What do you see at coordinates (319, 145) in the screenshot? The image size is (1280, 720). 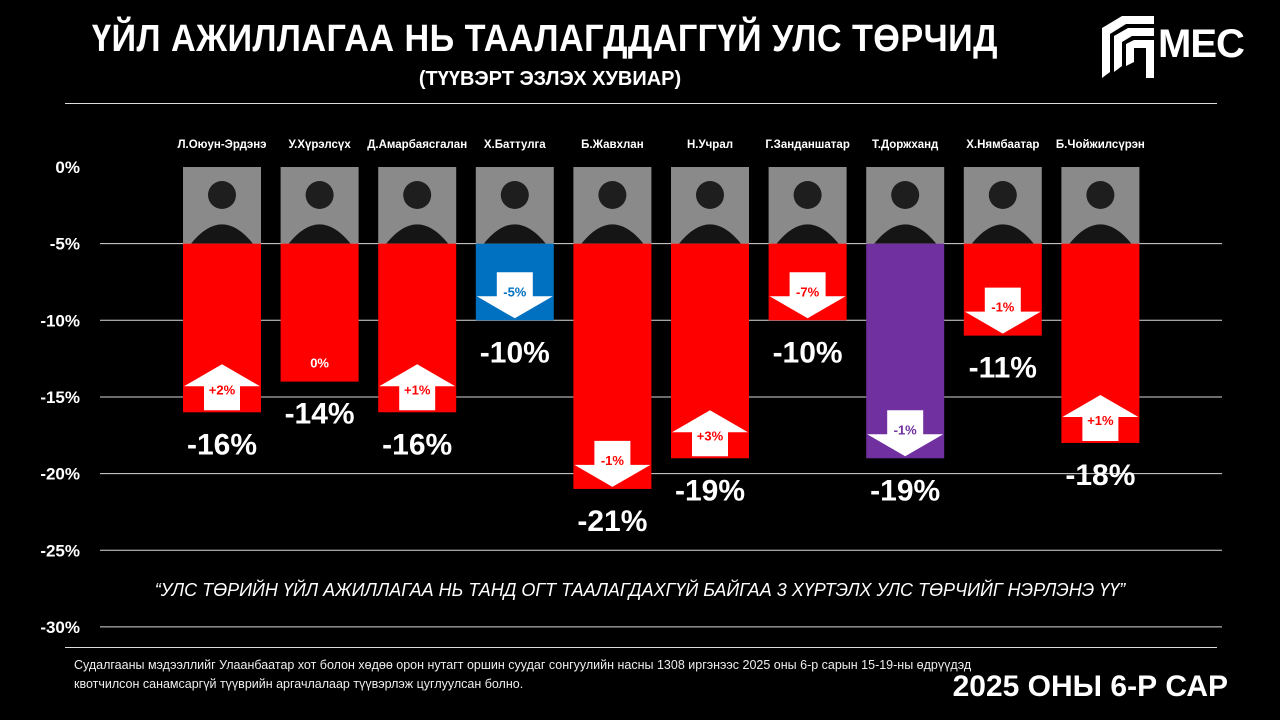 I see `category-label: У.Хүрэлсүх` at bounding box center [319, 145].